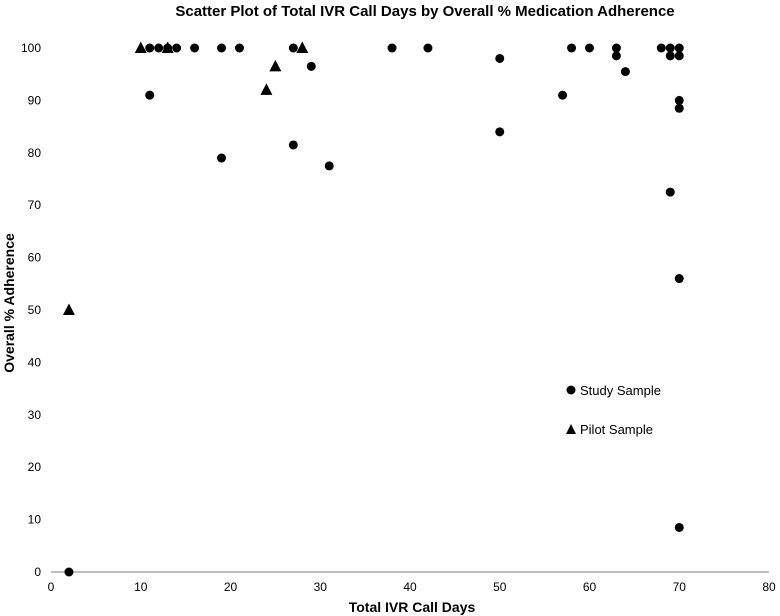 This screenshot has height=616, width=780. What do you see at coordinates (321, 587) in the screenshot?
I see `x-tick-label: 30` at bounding box center [321, 587].